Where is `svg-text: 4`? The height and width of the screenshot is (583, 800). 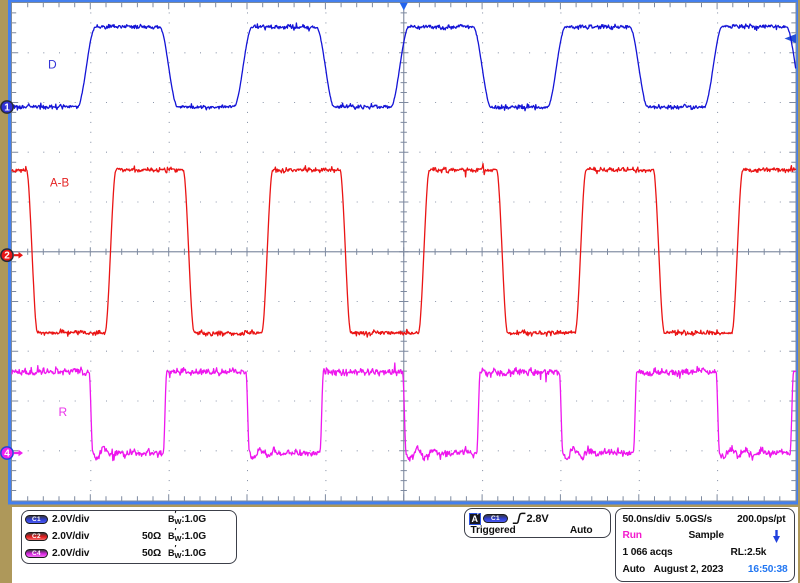 svg-text: 4 is located at coordinates (7, 453).